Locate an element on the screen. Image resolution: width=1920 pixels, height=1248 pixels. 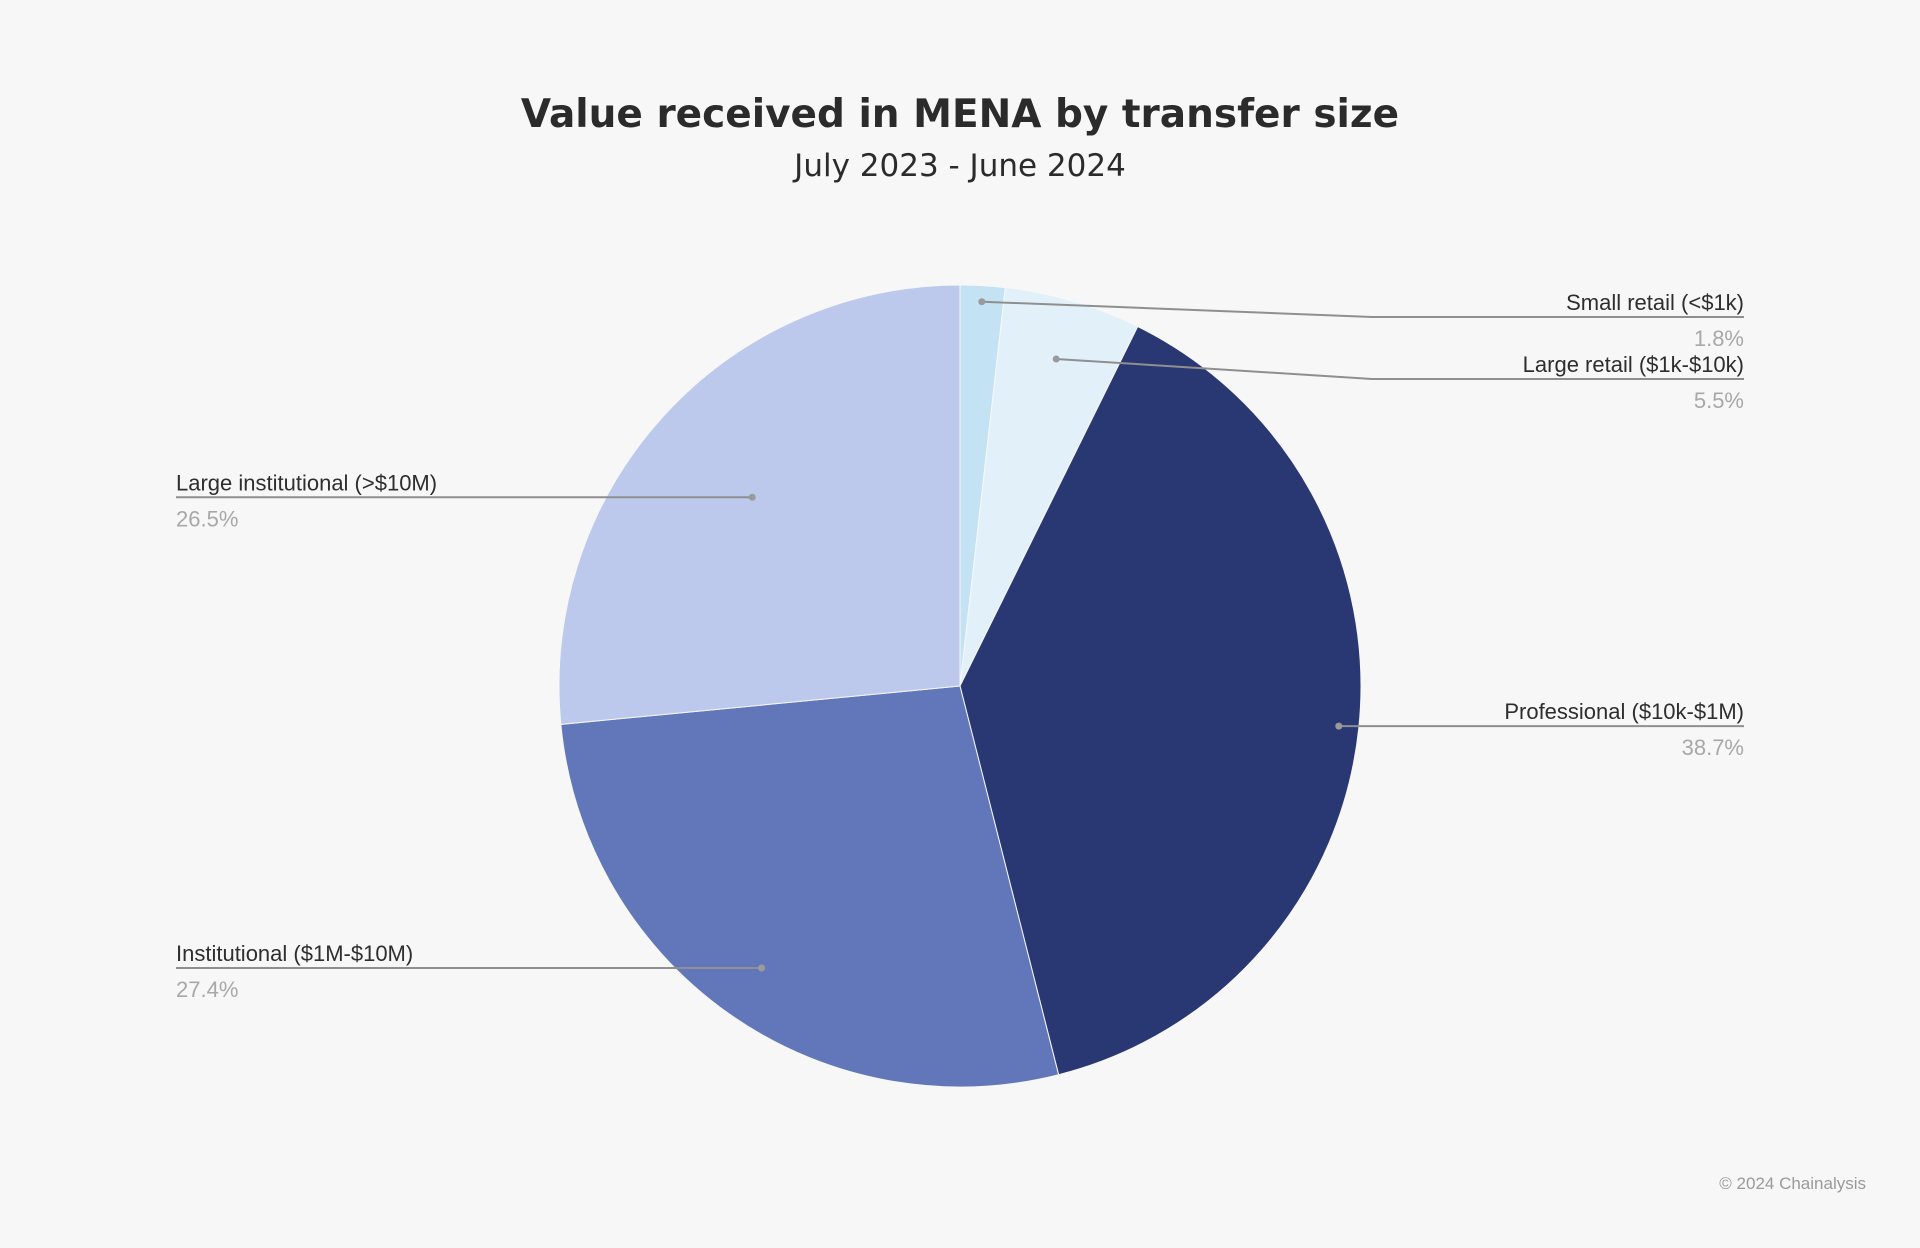
leader-dot-institutional-1m-10m is located at coordinates (761, 968).